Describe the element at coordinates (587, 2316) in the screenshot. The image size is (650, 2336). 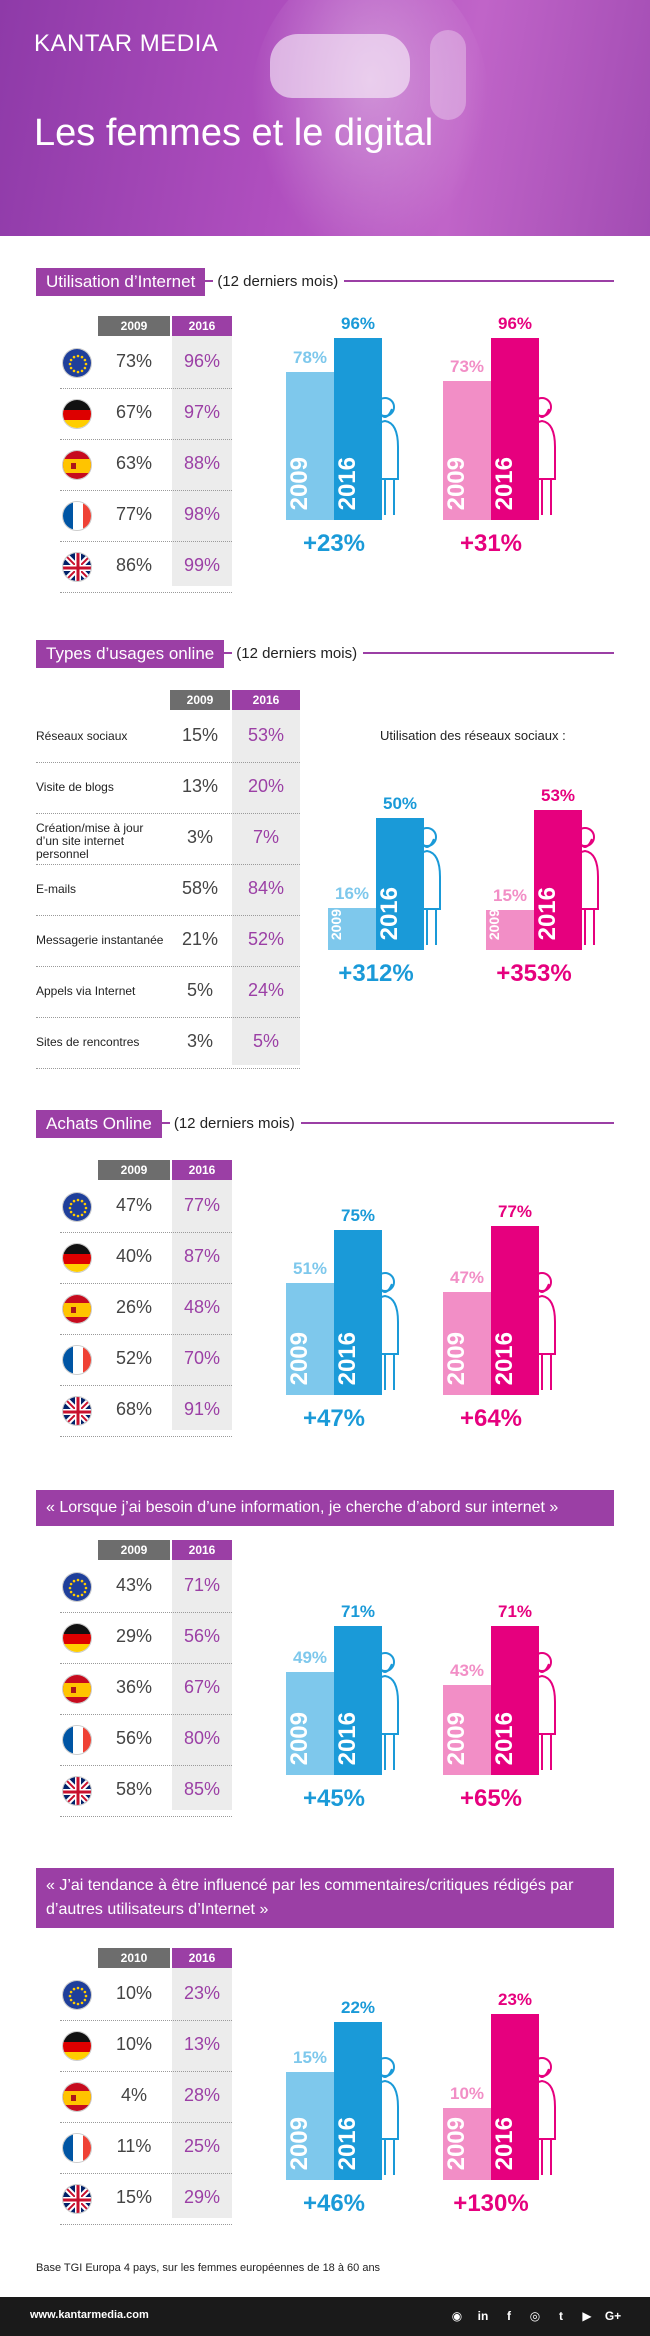
I see `youtube-icon: ▶` at that location.